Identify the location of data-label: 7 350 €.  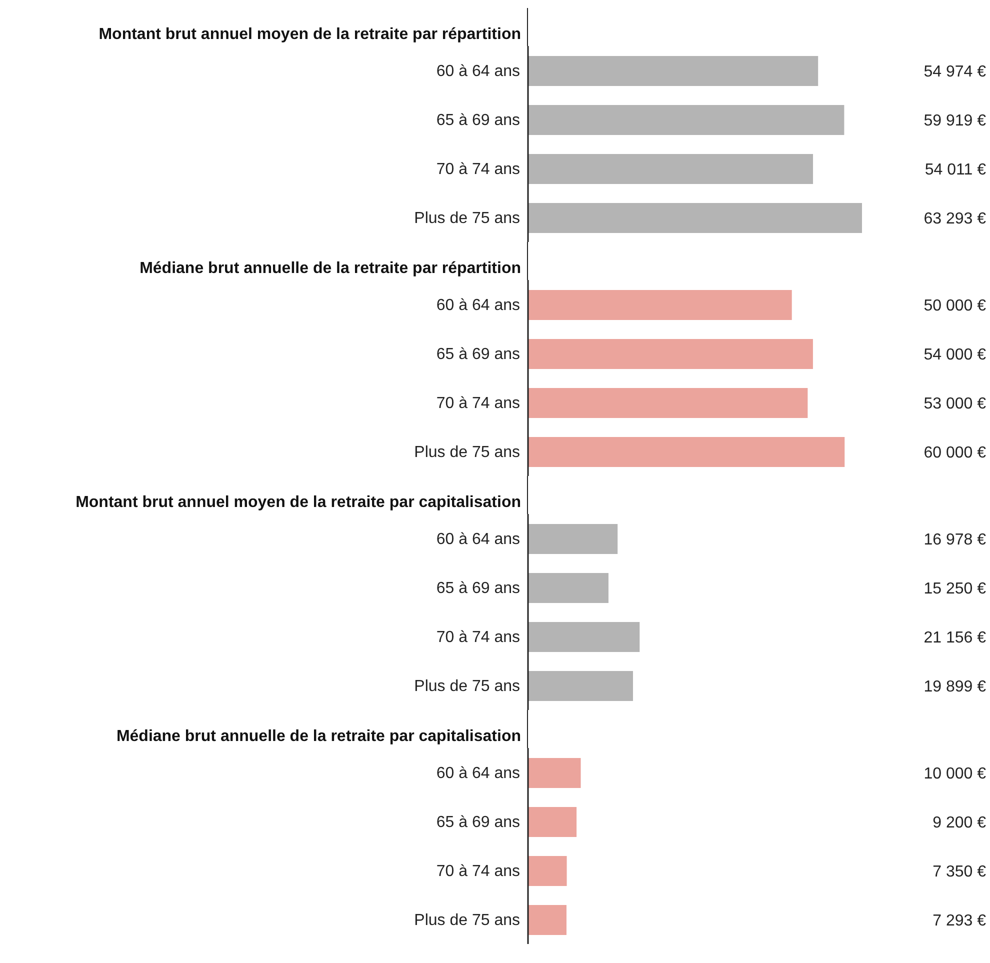
(959, 872).